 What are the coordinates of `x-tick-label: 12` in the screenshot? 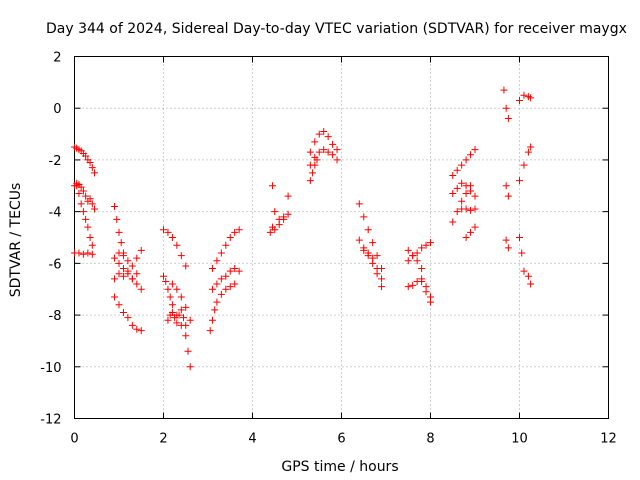 It's located at (608, 439).